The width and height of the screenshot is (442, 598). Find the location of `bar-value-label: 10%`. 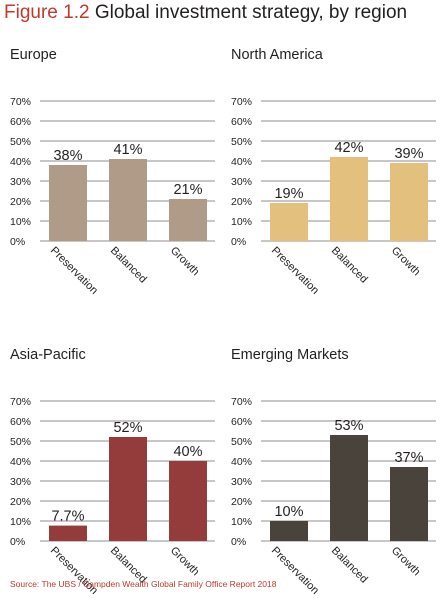

bar-value-label: 10% is located at coordinates (288, 512).